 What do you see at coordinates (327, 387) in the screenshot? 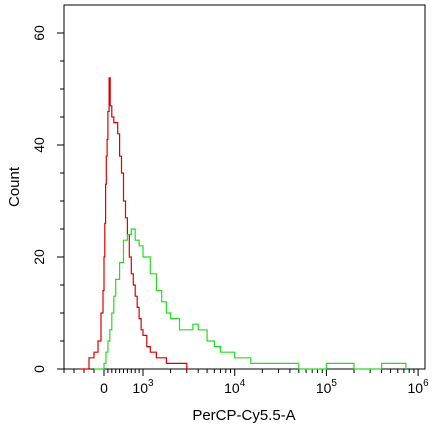
I see `x-tick-label: 10⁵` at bounding box center [327, 387].